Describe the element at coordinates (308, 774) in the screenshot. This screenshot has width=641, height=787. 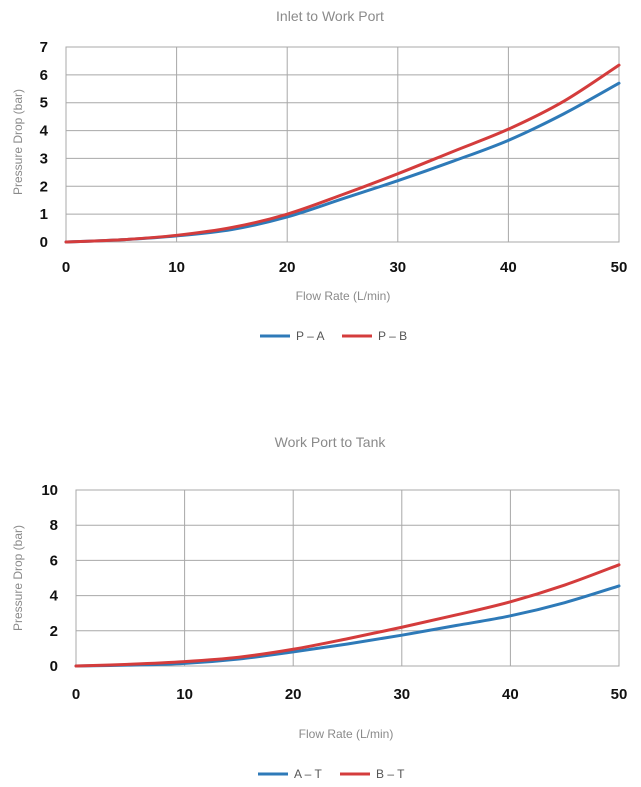
I see `legend-label: A – T` at that location.